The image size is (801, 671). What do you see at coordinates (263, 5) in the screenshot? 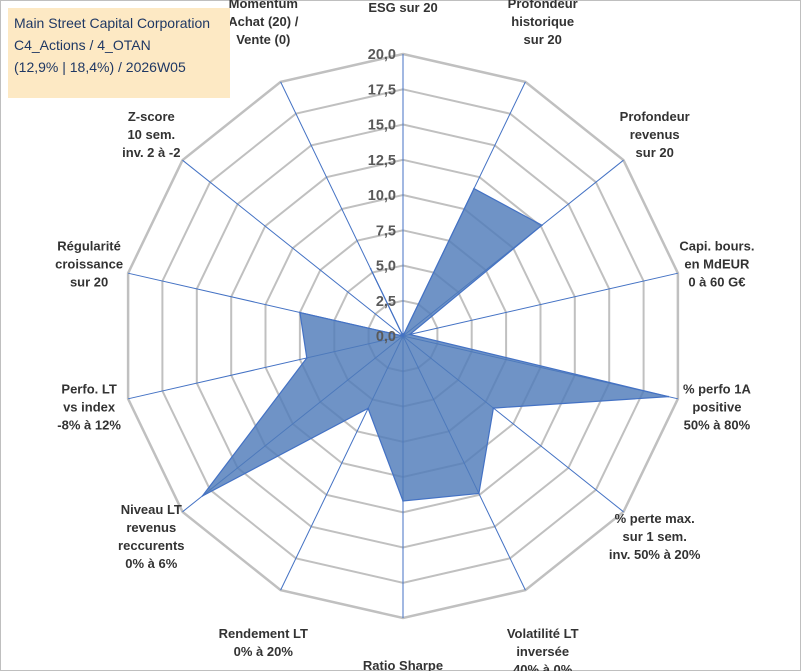
I see `axis-label-line: Momentum` at bounding box center [263, 5].